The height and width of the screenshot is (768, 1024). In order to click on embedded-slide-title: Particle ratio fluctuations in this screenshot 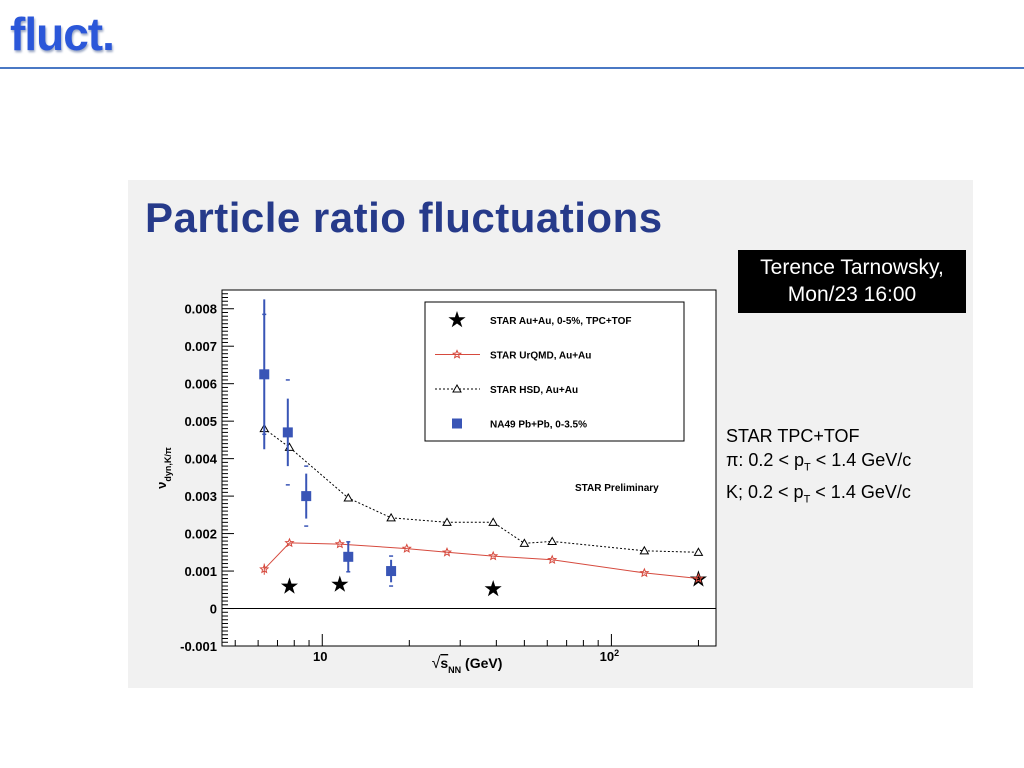, I will do `click(404, 217)`.